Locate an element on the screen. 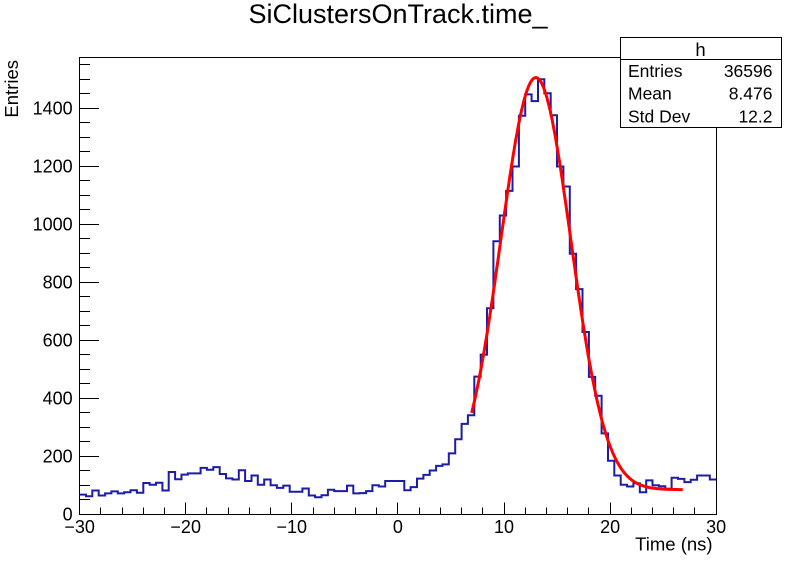 The height and width of the screenshot is (572, 796). svg-text: 600 is located at coordinates (58, 340).